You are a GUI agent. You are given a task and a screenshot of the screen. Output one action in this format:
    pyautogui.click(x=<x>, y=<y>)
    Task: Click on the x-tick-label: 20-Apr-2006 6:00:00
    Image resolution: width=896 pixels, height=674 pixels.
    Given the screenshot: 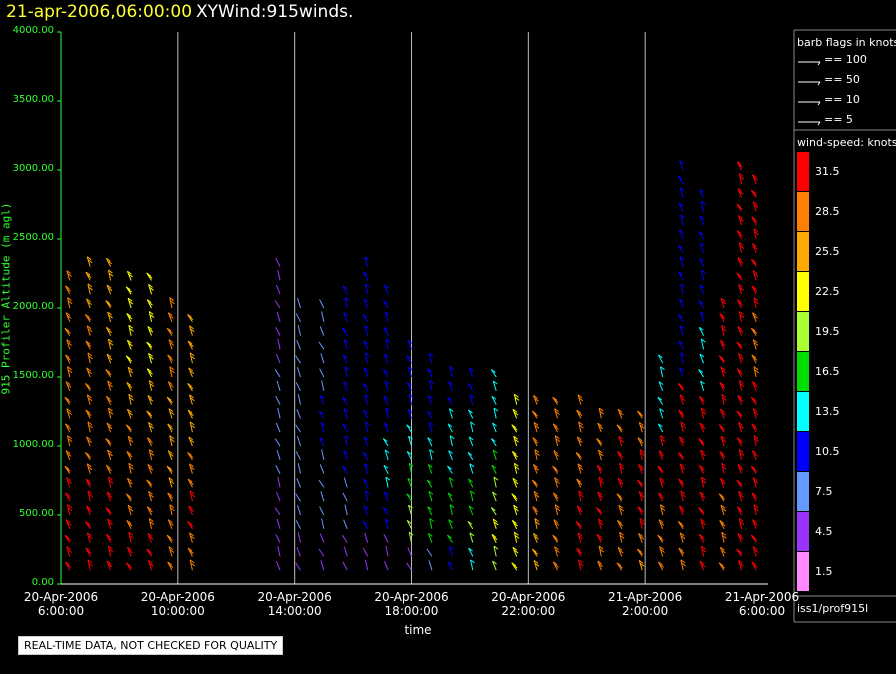 What is the action you would take?
    pyautogui.click(x=61, y=604)
    